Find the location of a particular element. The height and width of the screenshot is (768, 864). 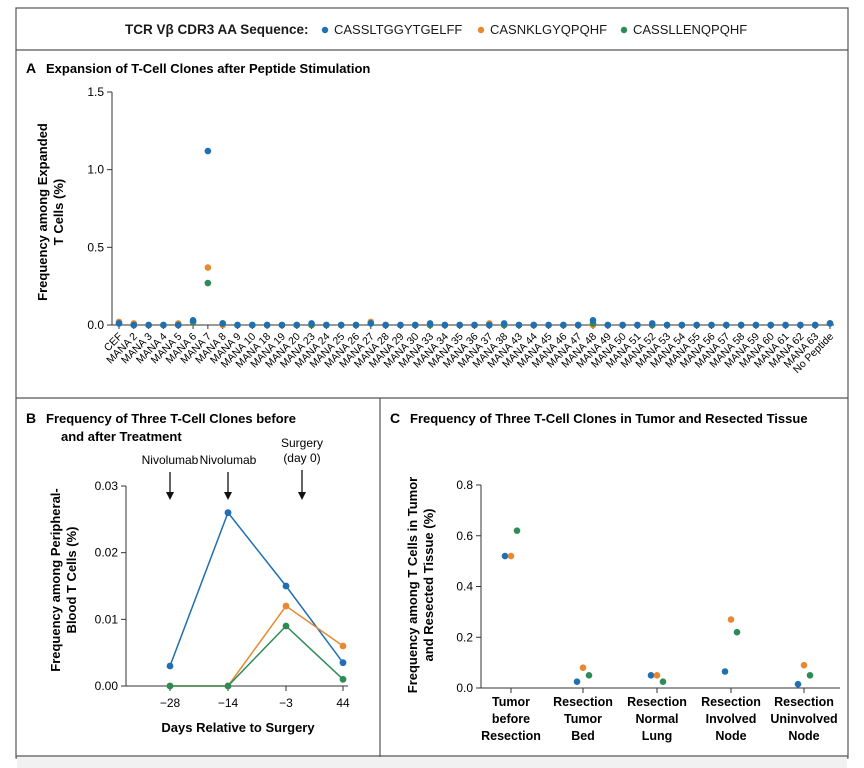

panel-b-x-tick-label: −28 is located at coordinates (170, 703).